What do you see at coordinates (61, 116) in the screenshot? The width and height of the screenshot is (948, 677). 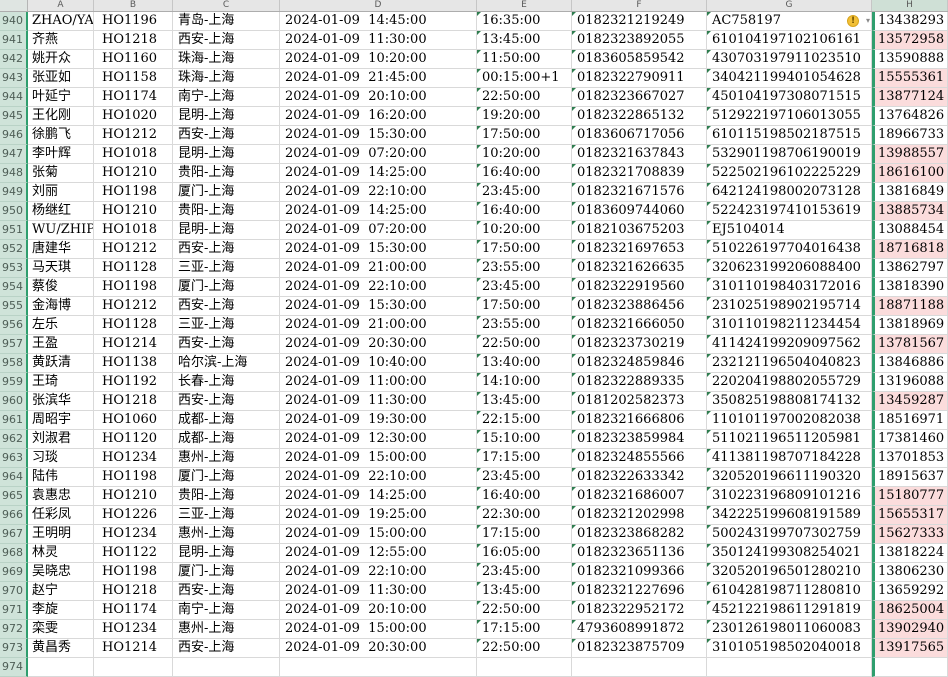 I see `cell-name: 王化刚` at bounding box center [61, 116].